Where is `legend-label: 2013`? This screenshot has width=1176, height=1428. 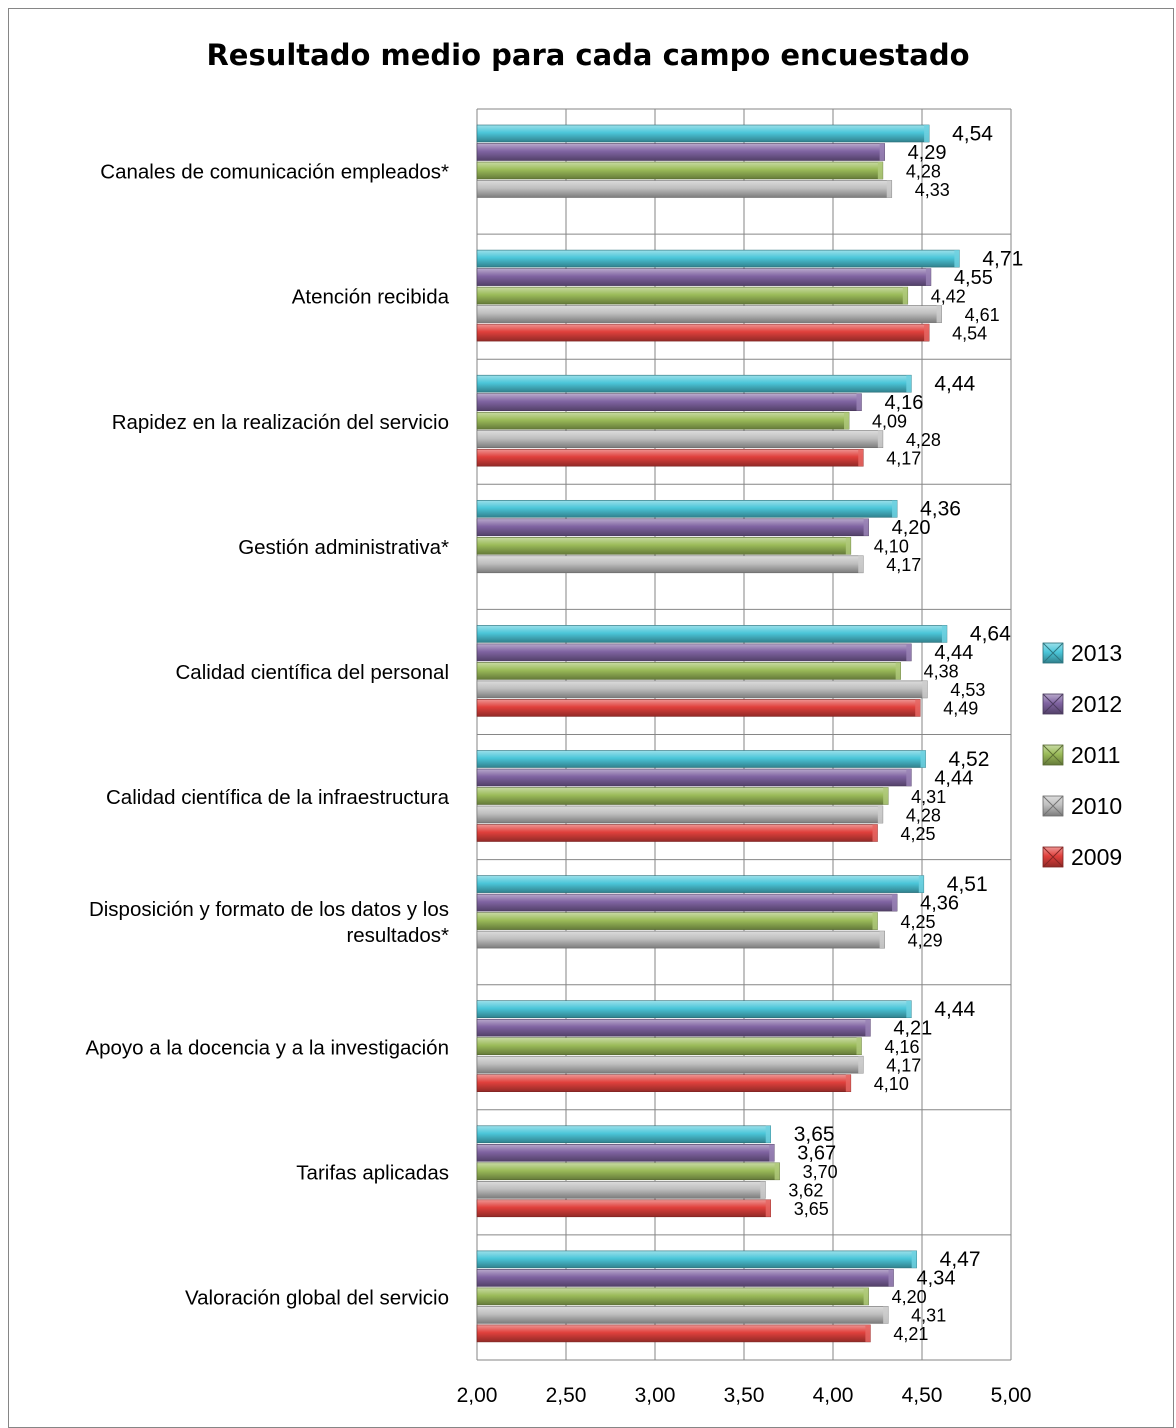
legend-label: 2013 is located at coordinates (1096, 653).